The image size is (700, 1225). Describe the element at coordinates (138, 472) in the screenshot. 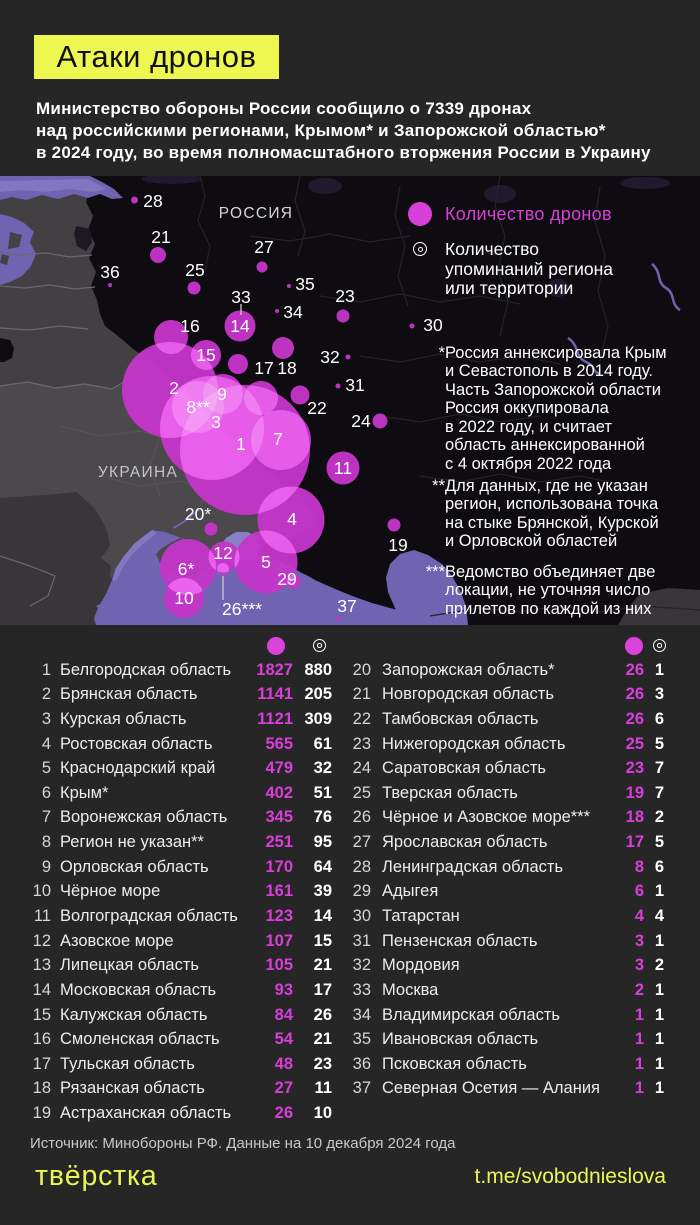

I see `svg-text: УКРАИНА` at that location.